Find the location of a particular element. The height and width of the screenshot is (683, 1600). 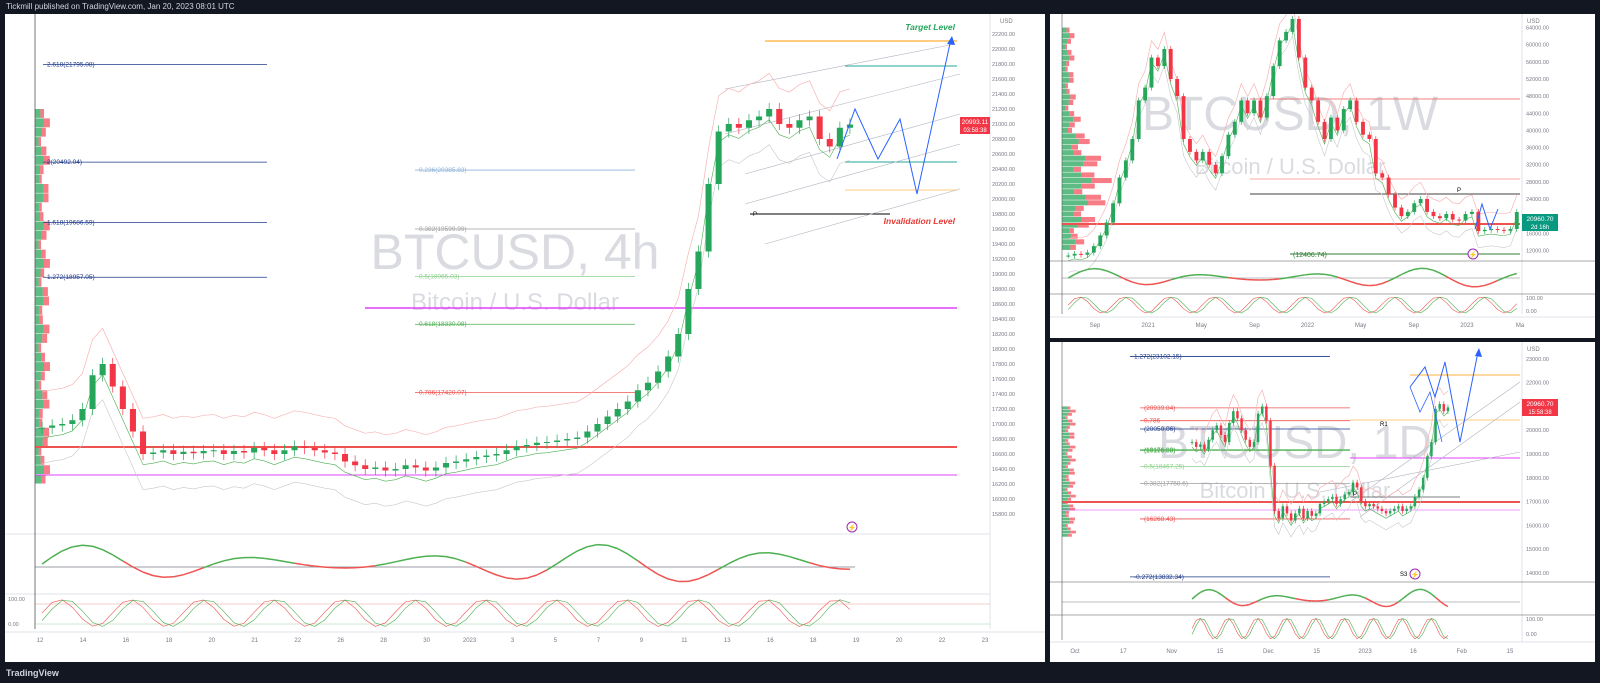

watermark-symbol: BTCUSD, 1W is located at coordinates (1290, 114).